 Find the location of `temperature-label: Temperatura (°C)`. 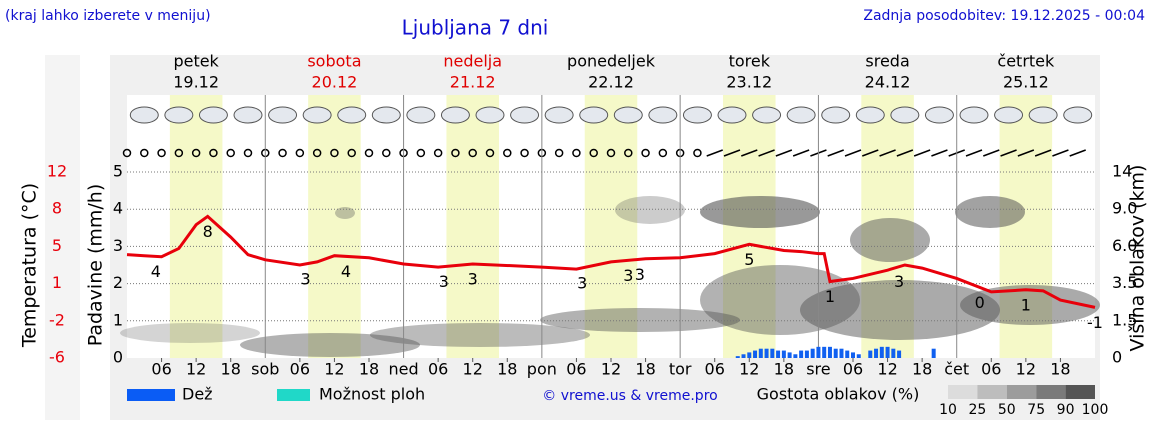

temperature-label: Temperatura (°C) is located at coordinates (30, 265).